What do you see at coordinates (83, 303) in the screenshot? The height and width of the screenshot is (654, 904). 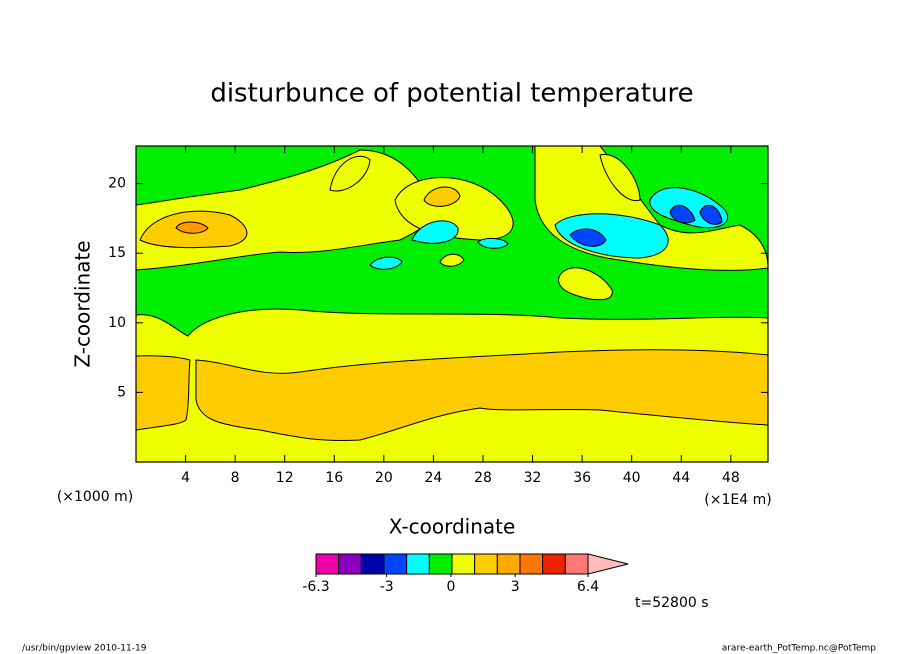 I see `y-axis-title: Z-coordinate` at bounding box center [83, 303].